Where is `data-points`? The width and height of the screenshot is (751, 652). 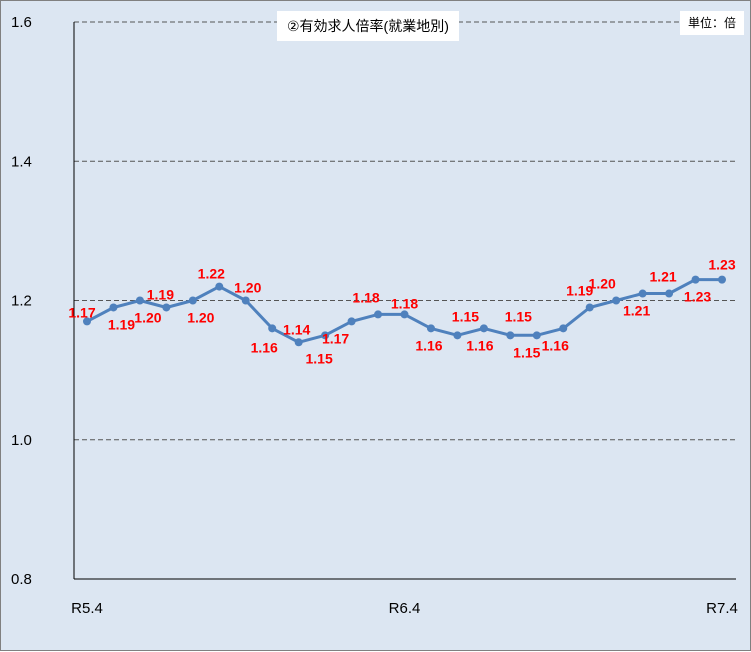
data-points is located at coordinates (404, 311).